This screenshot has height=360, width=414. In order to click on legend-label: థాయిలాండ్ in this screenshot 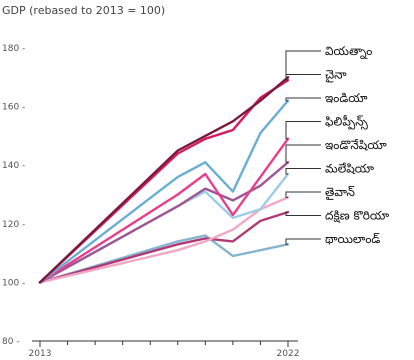, I will do `click(352, 239)`.